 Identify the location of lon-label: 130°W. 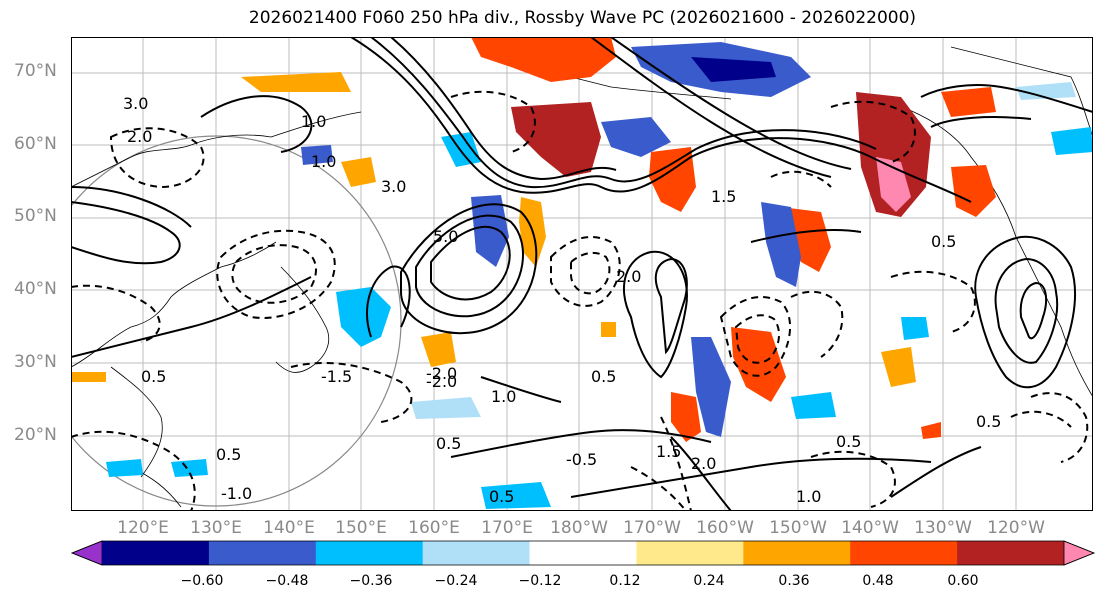
(943, 528).